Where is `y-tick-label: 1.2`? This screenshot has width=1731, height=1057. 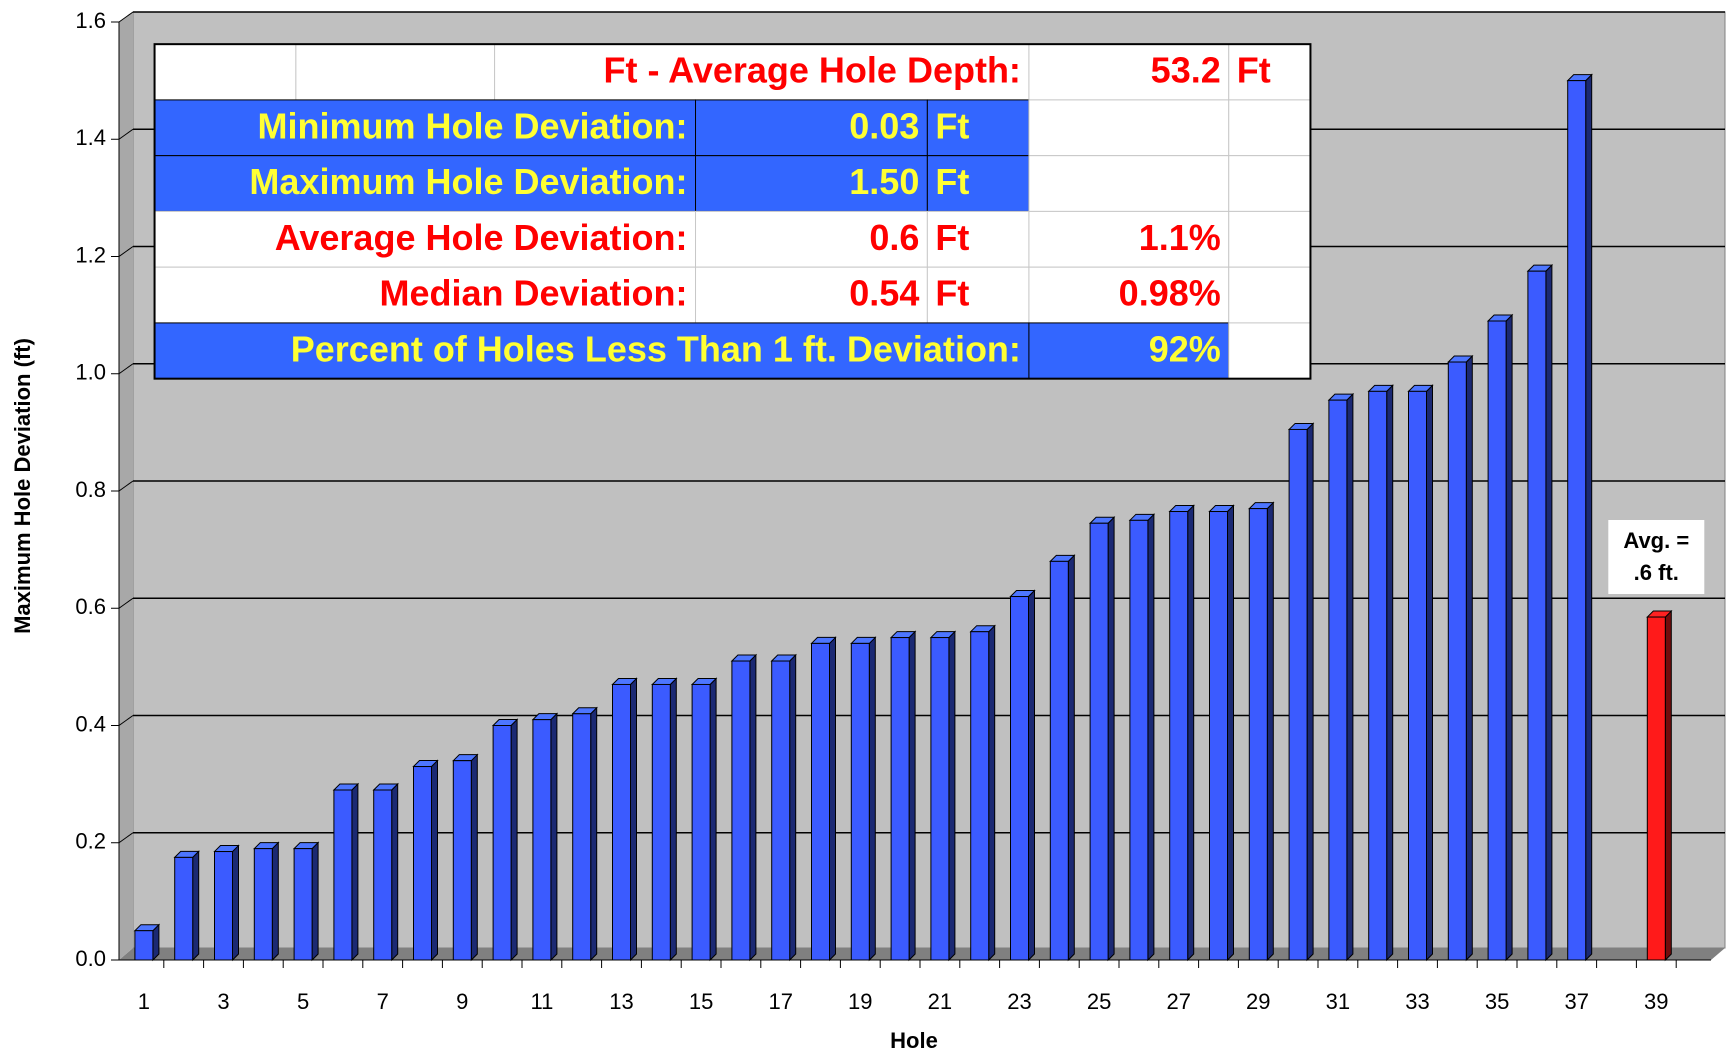 y-tick-label: 1.2 is located at coordinates (90, 254).